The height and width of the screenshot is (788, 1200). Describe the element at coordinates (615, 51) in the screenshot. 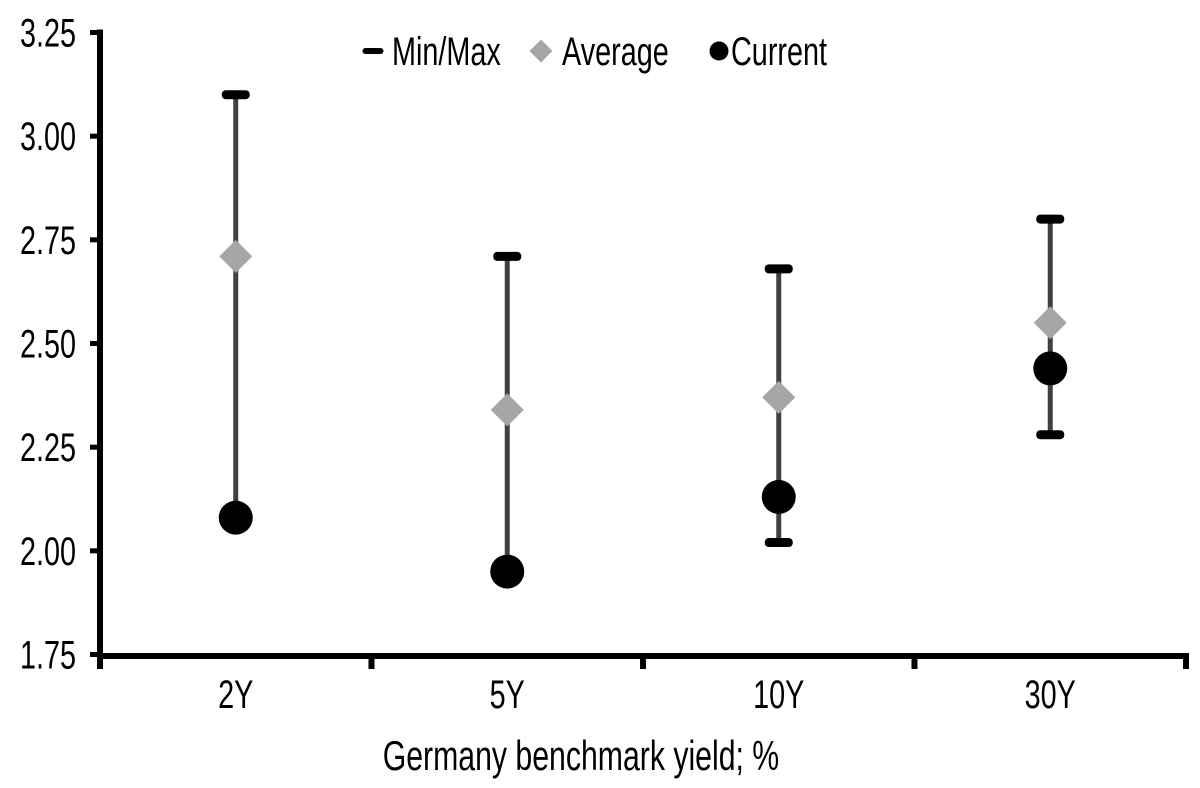

I see `legend-average-label: Average` at that location.